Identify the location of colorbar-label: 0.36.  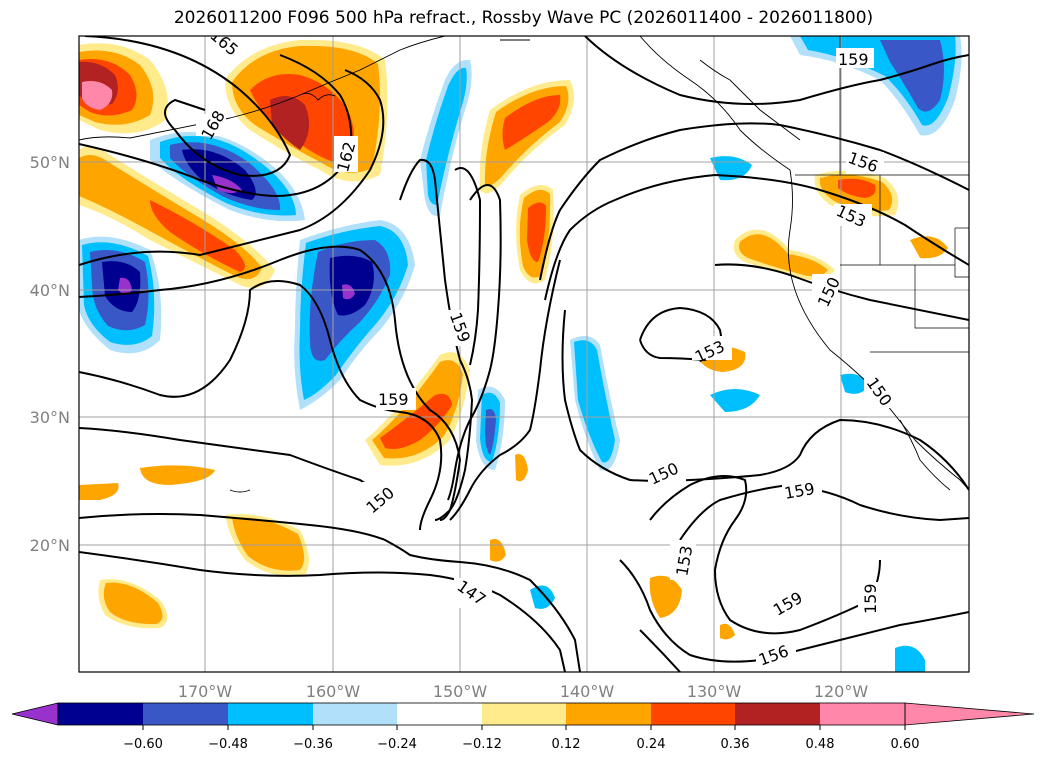
(735, 744).